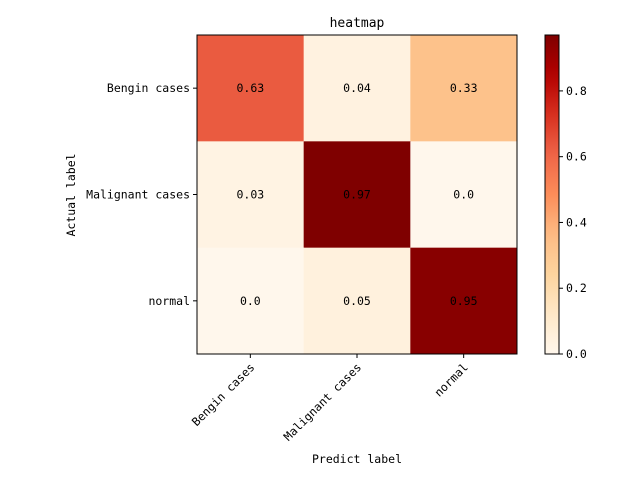 The height and width of the screenshot is (480, 640). What do you see at coordinates (552, 194) in the screenshot?
I see `colorbar` at bounding box center [552, 194].